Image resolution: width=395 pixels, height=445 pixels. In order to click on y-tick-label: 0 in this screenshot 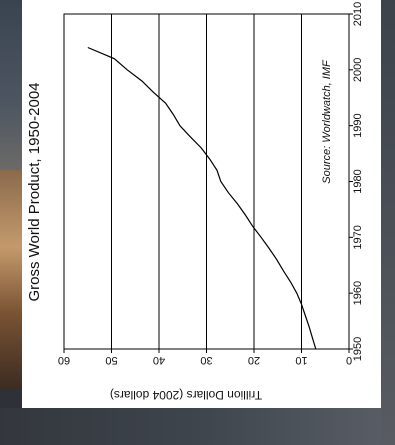, I will do `click(349, 360)`.